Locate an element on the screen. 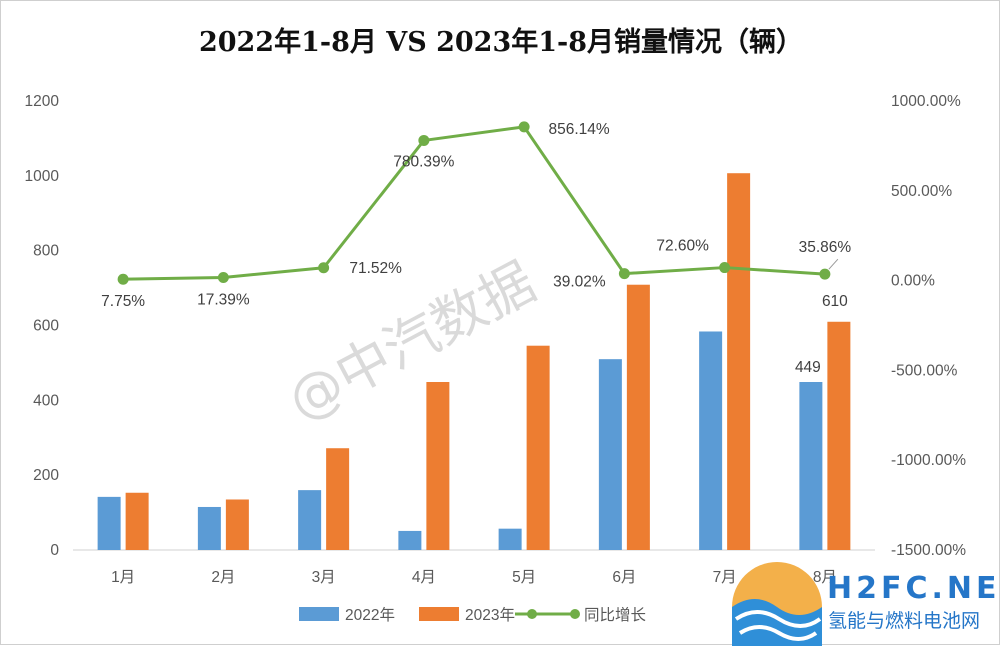  legend-label-2022: 2022年 is located at coordinates (370, 615).